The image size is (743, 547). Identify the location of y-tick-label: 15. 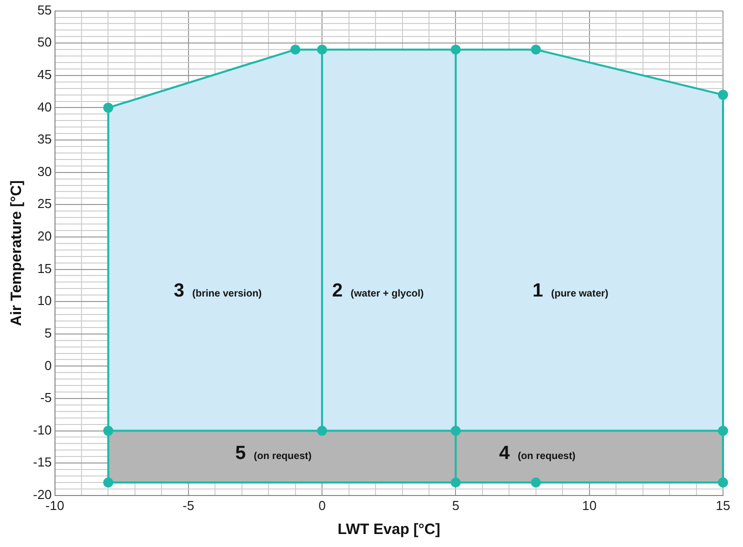
(44, 268).